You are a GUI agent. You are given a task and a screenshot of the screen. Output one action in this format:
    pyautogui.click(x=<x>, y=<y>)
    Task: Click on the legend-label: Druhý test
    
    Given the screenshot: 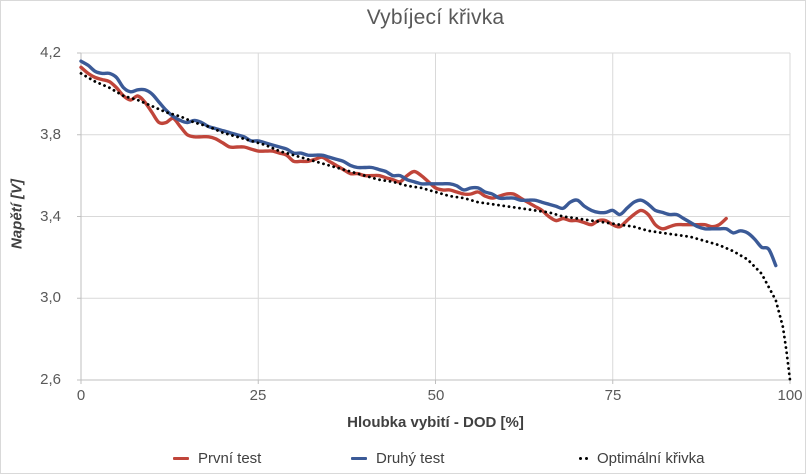 What is the action you would take?
    pyautogui.click(x=410, y=458)
    